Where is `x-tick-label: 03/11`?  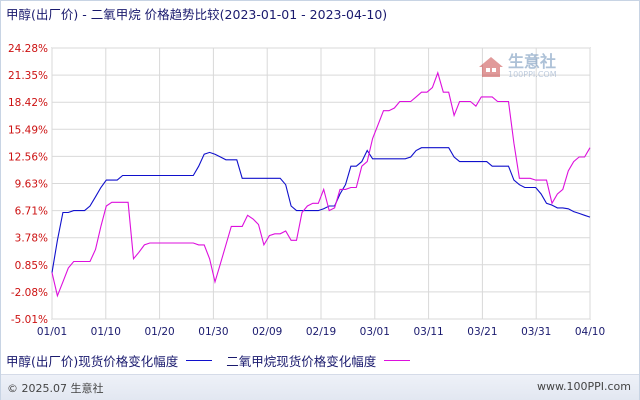
x-tick-label: 03/11 is located at coordinates (428, 332).